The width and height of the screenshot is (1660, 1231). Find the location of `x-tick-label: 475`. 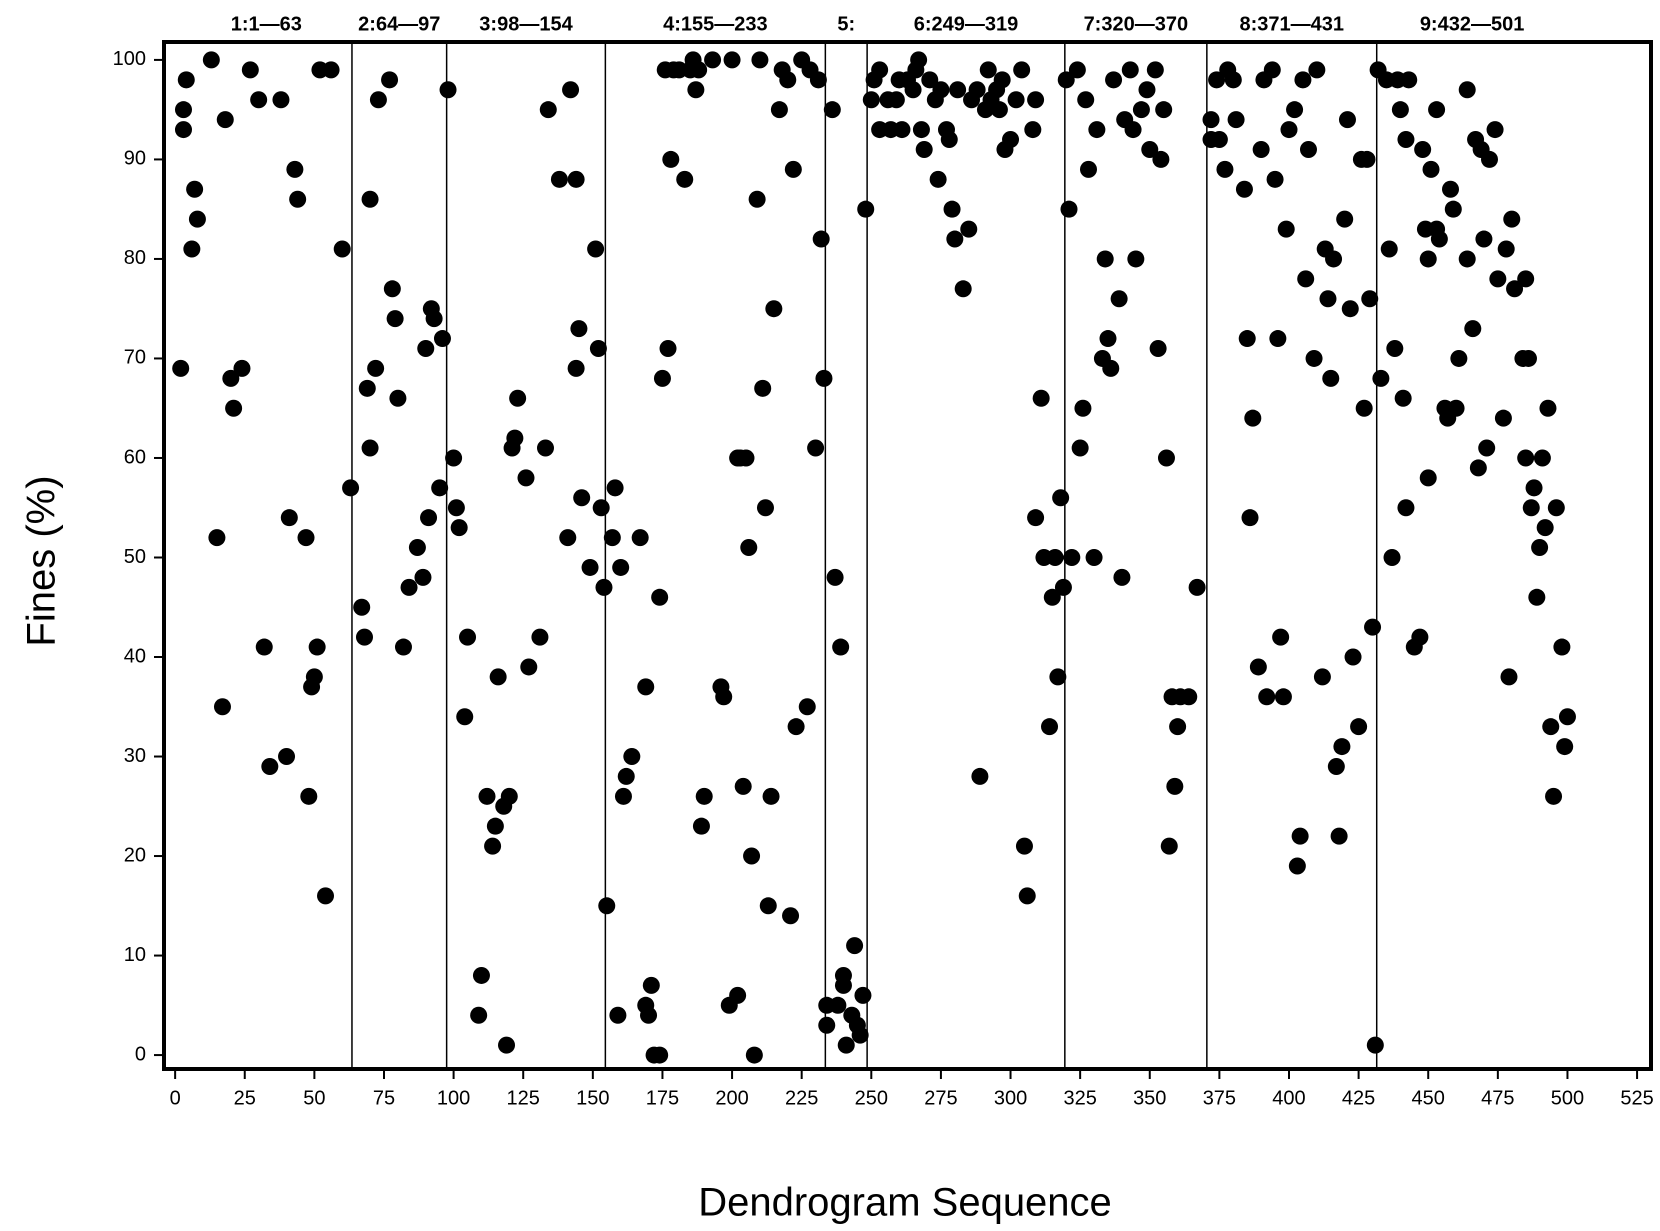

x-tick-label: 475 is located at coordinates (1497, 1098).